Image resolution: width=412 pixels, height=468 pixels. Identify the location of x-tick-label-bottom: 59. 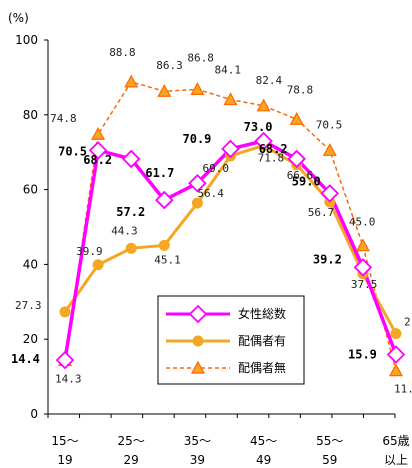
(329, 460).